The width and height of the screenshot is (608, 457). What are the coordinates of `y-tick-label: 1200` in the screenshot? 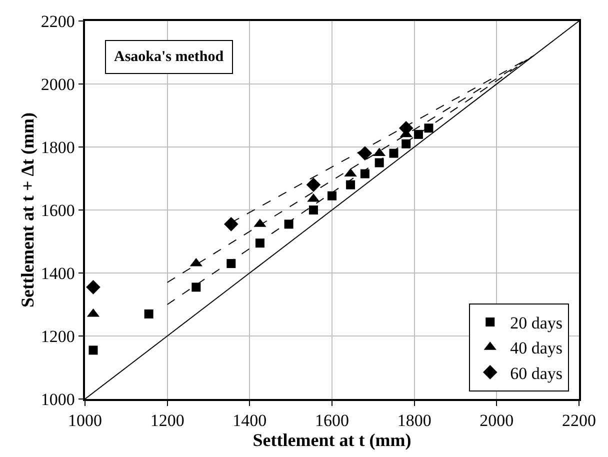 It's located at (57, 336).